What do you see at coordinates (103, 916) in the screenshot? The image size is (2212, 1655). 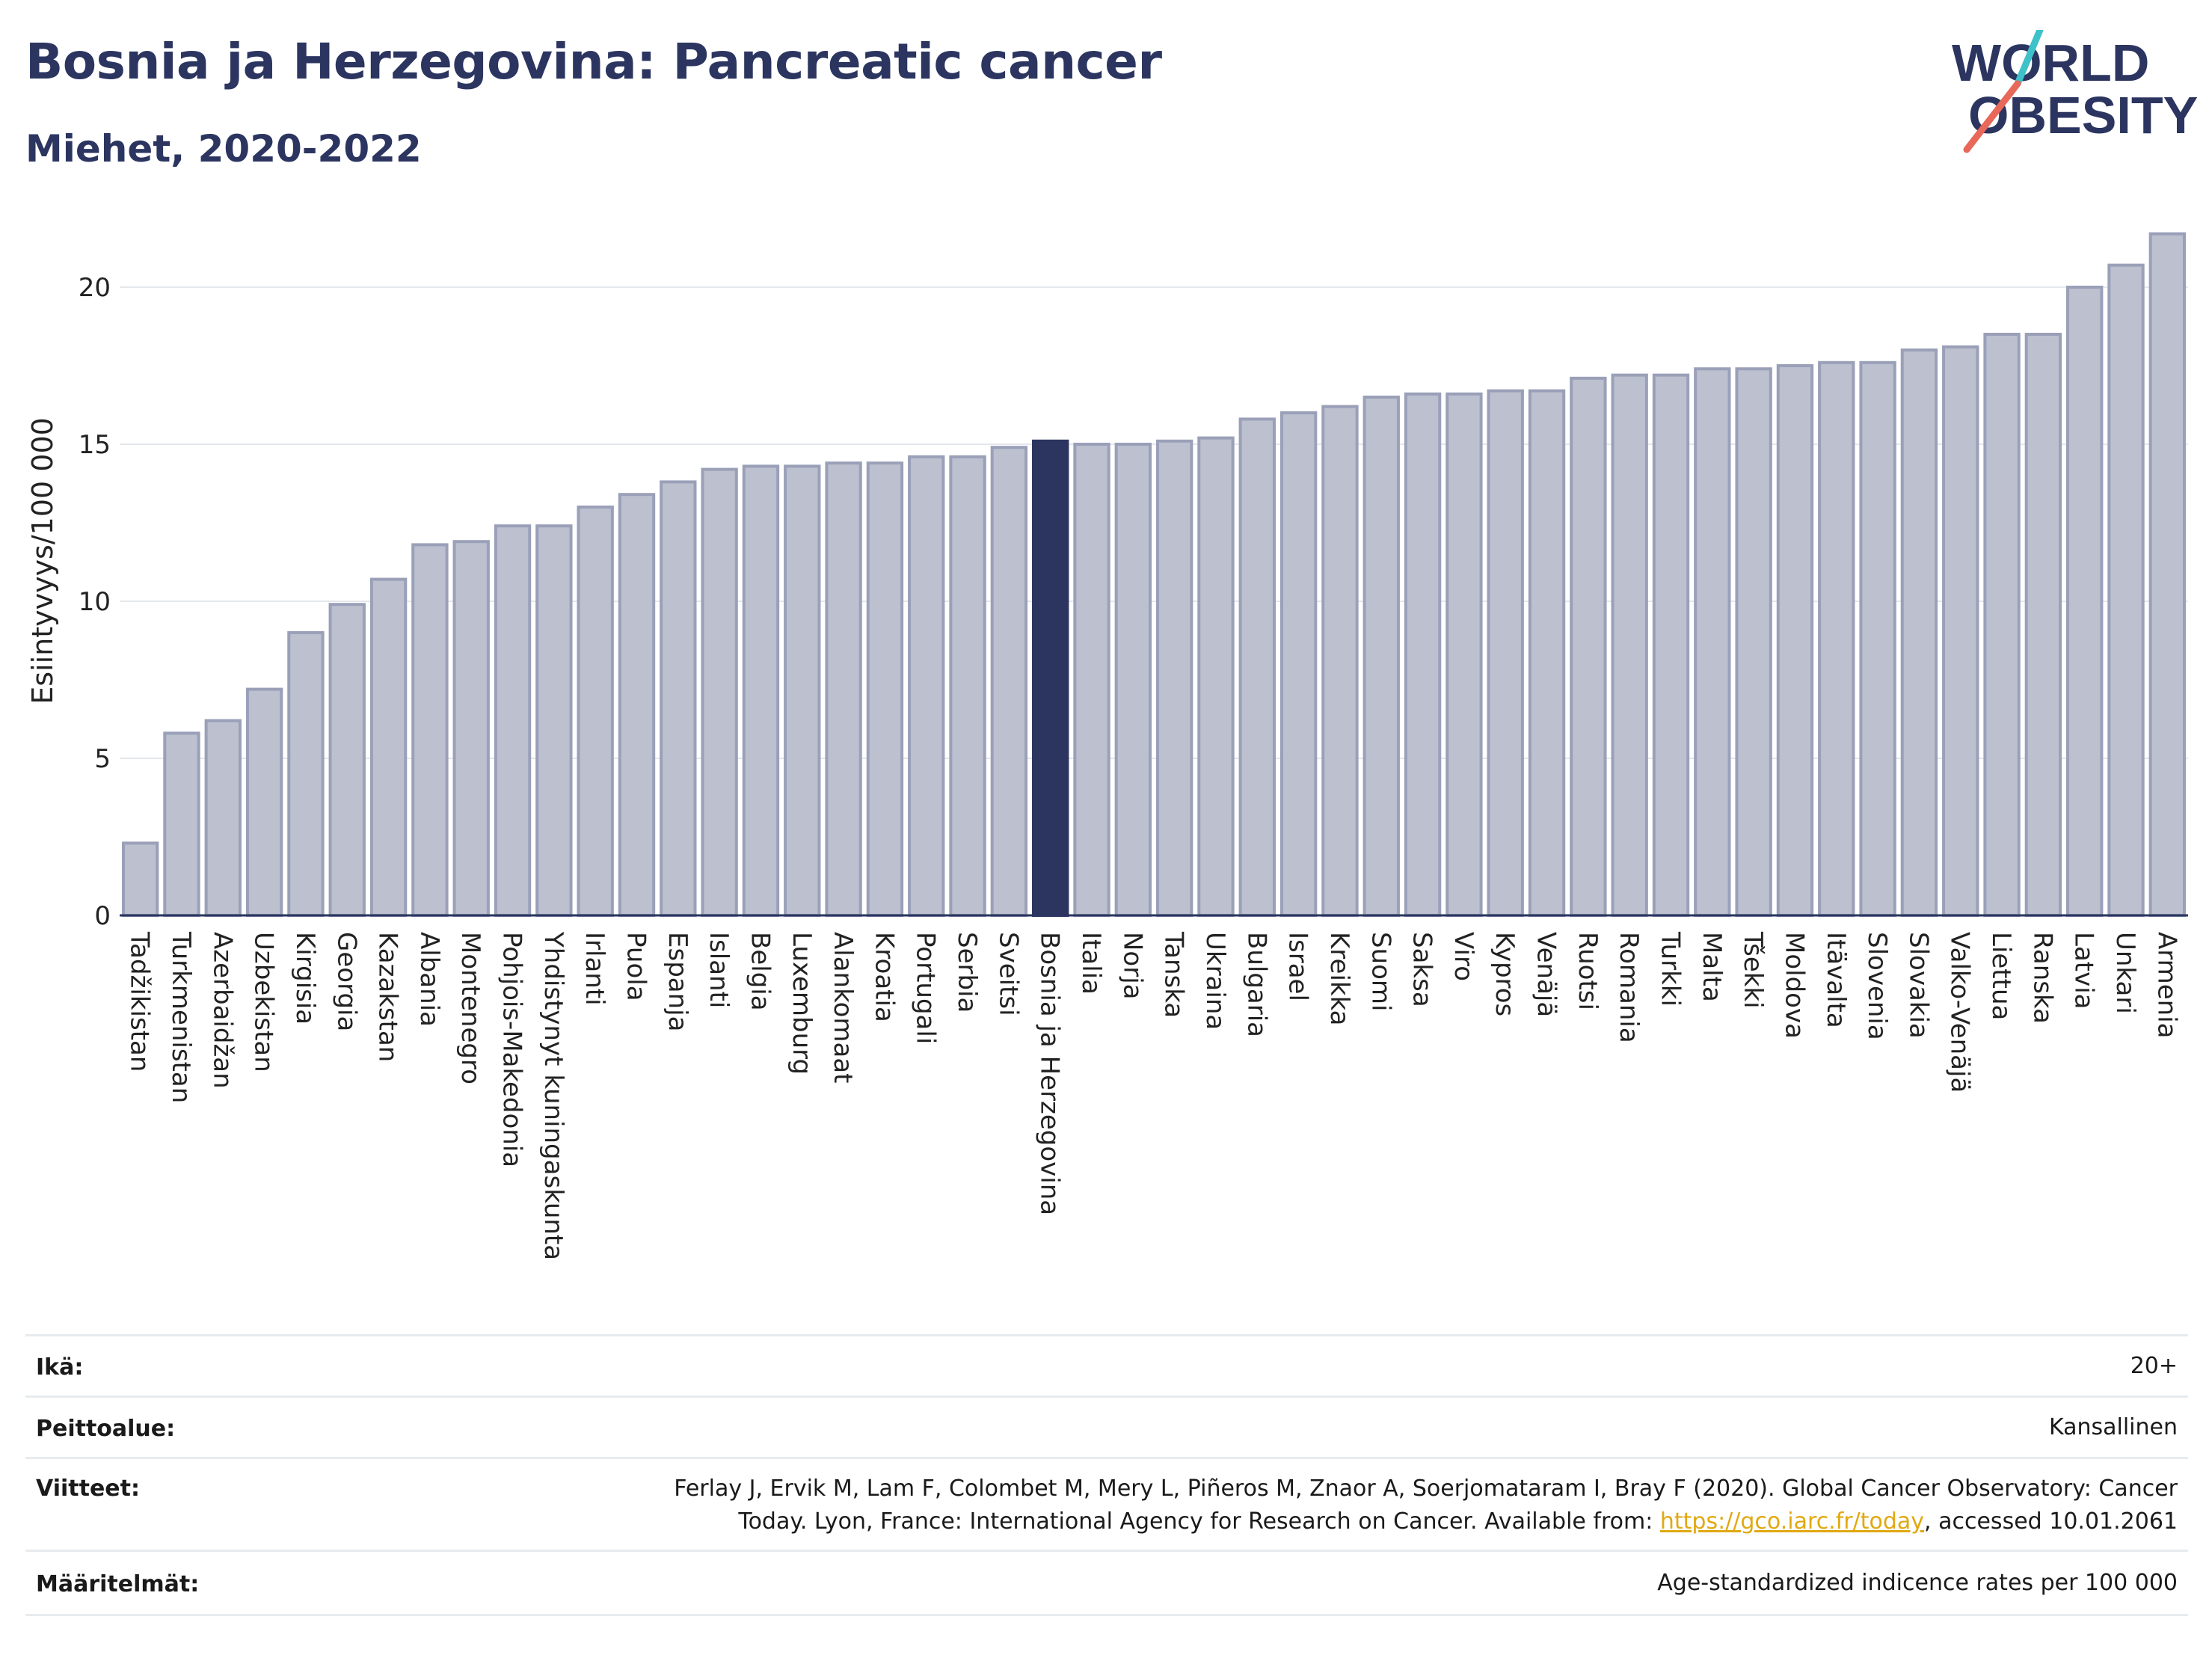 I see `y-tick-label: 0` at bounding box center [103, 916].